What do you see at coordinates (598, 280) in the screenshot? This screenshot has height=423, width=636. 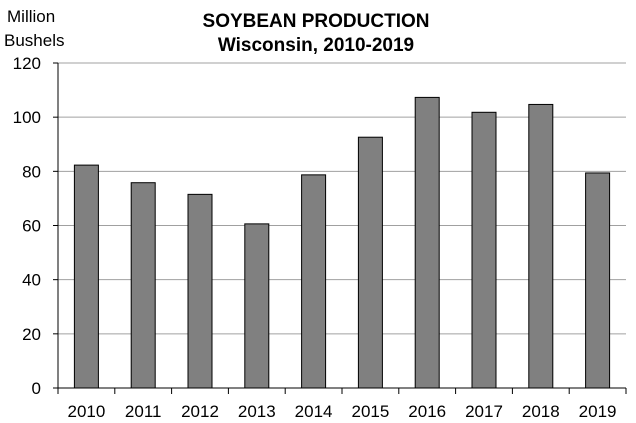 I see `bar-2019` at bounding box center [598, 280].